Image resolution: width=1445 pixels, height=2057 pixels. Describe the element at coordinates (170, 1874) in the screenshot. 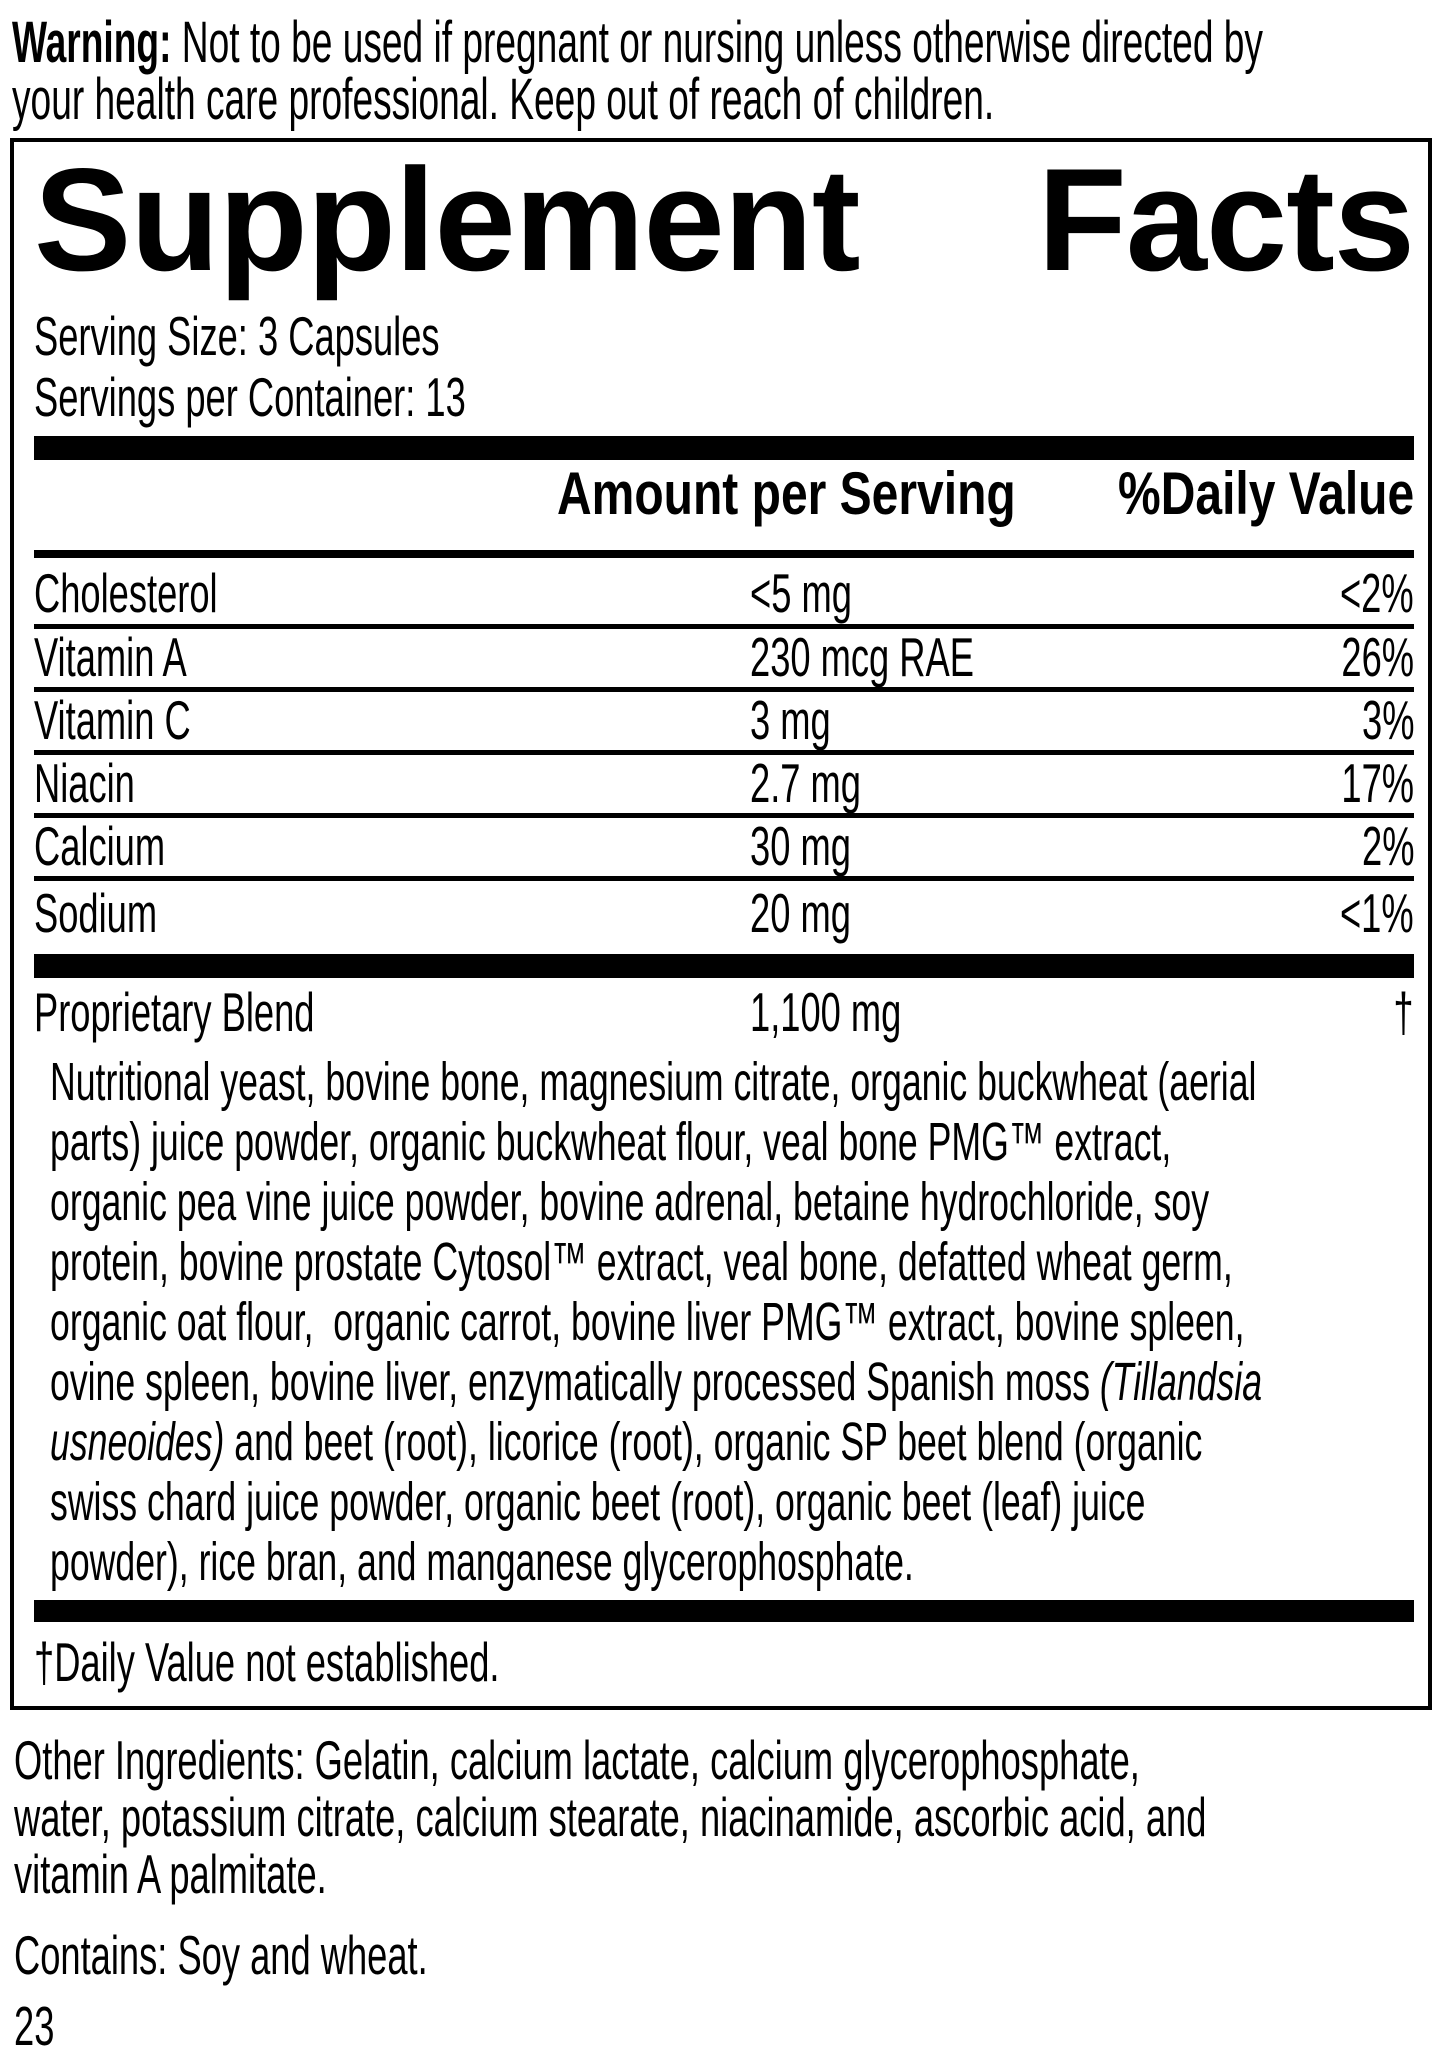

I see `text-line: vitamin A palmitate.` at that location.